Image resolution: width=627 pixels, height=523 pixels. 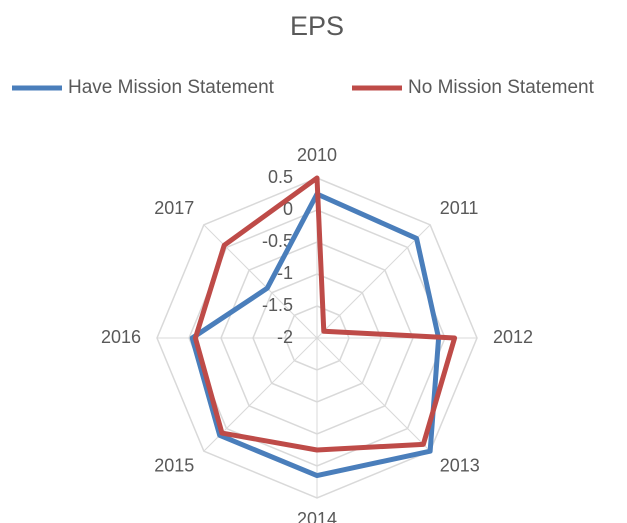 I want to click on grid-ring, so click(x=317, y=338).